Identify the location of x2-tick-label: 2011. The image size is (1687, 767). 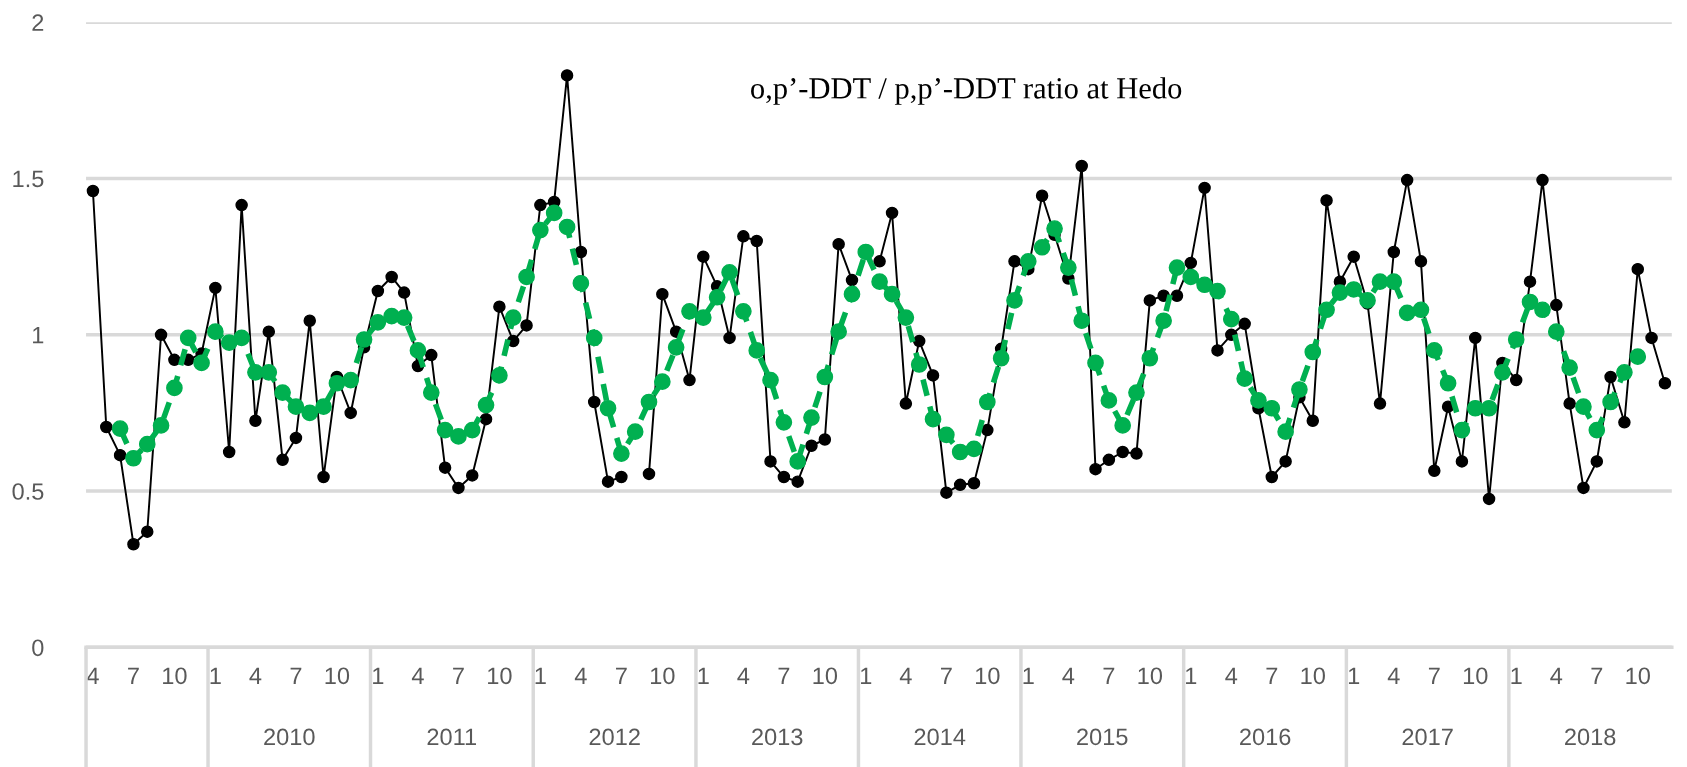
(452, 737).